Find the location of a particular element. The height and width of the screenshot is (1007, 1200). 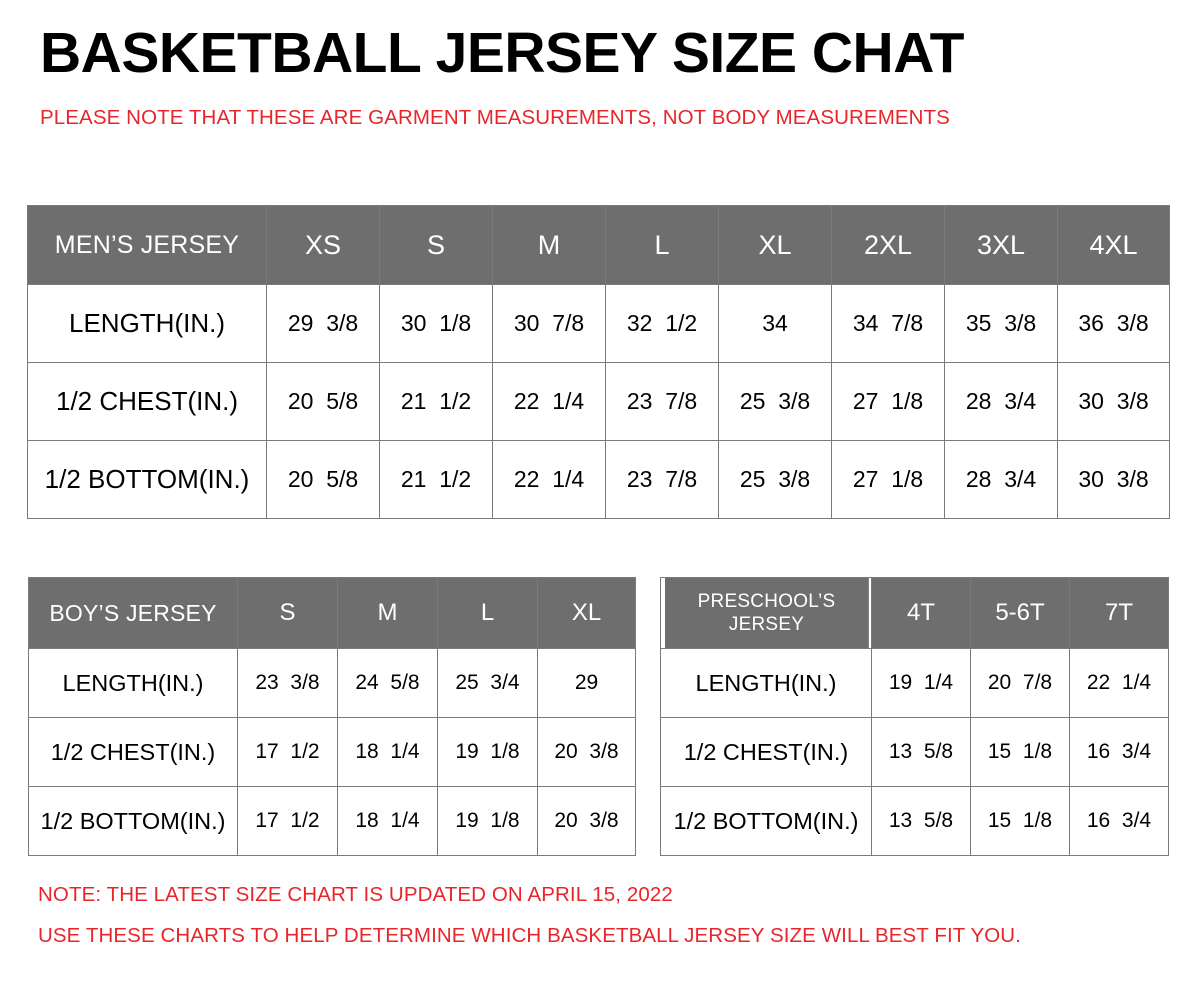

cell-boys-bottom-s: 17 1/2 is located at coordinates (287, 821).